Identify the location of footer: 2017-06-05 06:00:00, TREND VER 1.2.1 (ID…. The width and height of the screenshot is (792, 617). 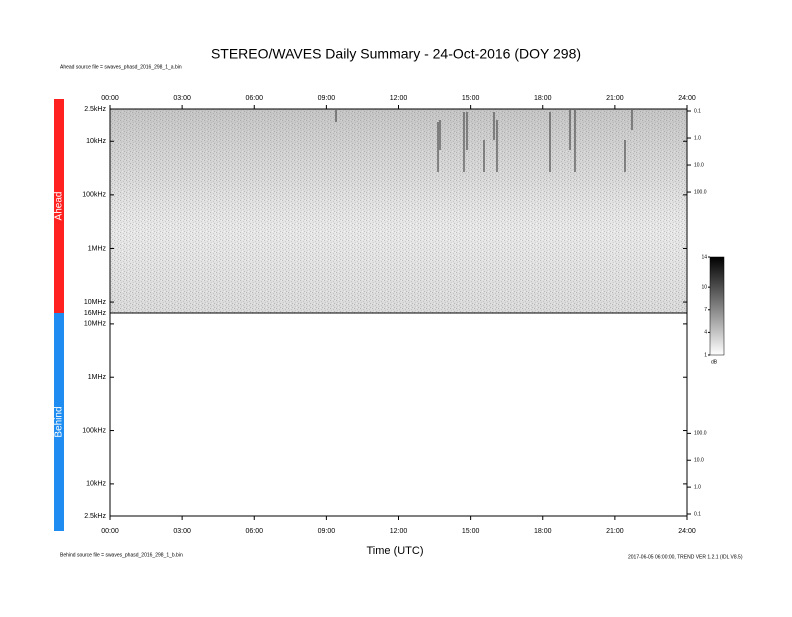
(685, 557).